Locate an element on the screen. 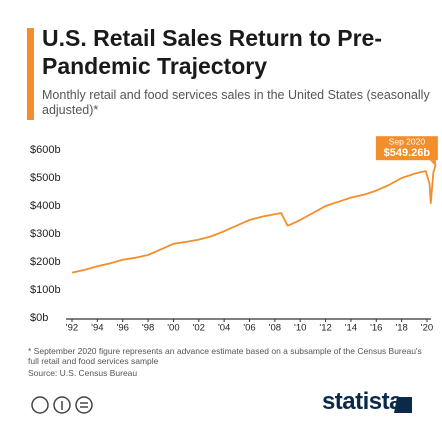 The width and height of the screenshot is (442, 428). x-tick-label: '18 is located at coordinates (401, 328).